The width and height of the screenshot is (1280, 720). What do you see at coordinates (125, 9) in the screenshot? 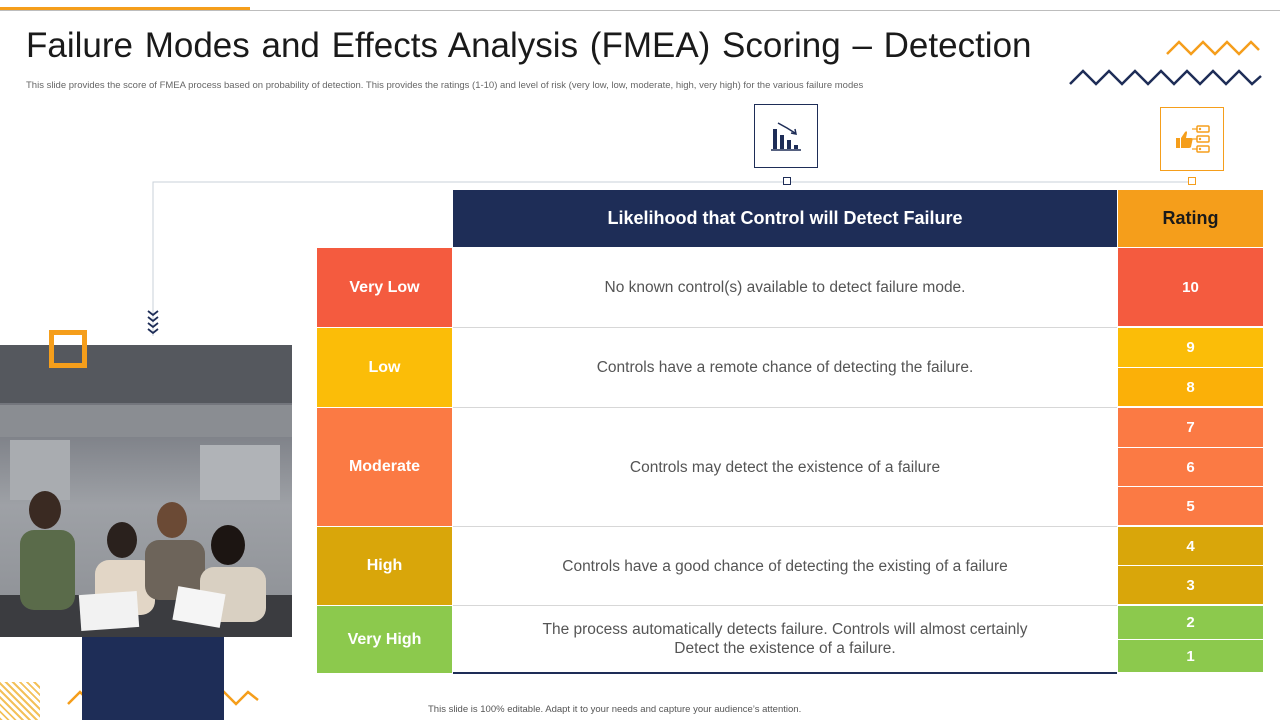
I see `top-accent-bar` at bounding box center [125, 9].